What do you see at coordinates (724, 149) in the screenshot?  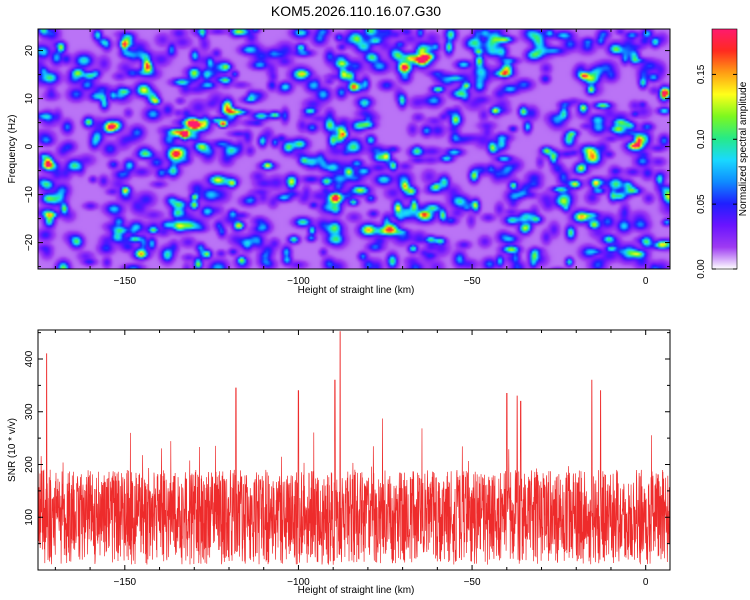 I see `colorbar-gradient` at bounding box center [724, 149].